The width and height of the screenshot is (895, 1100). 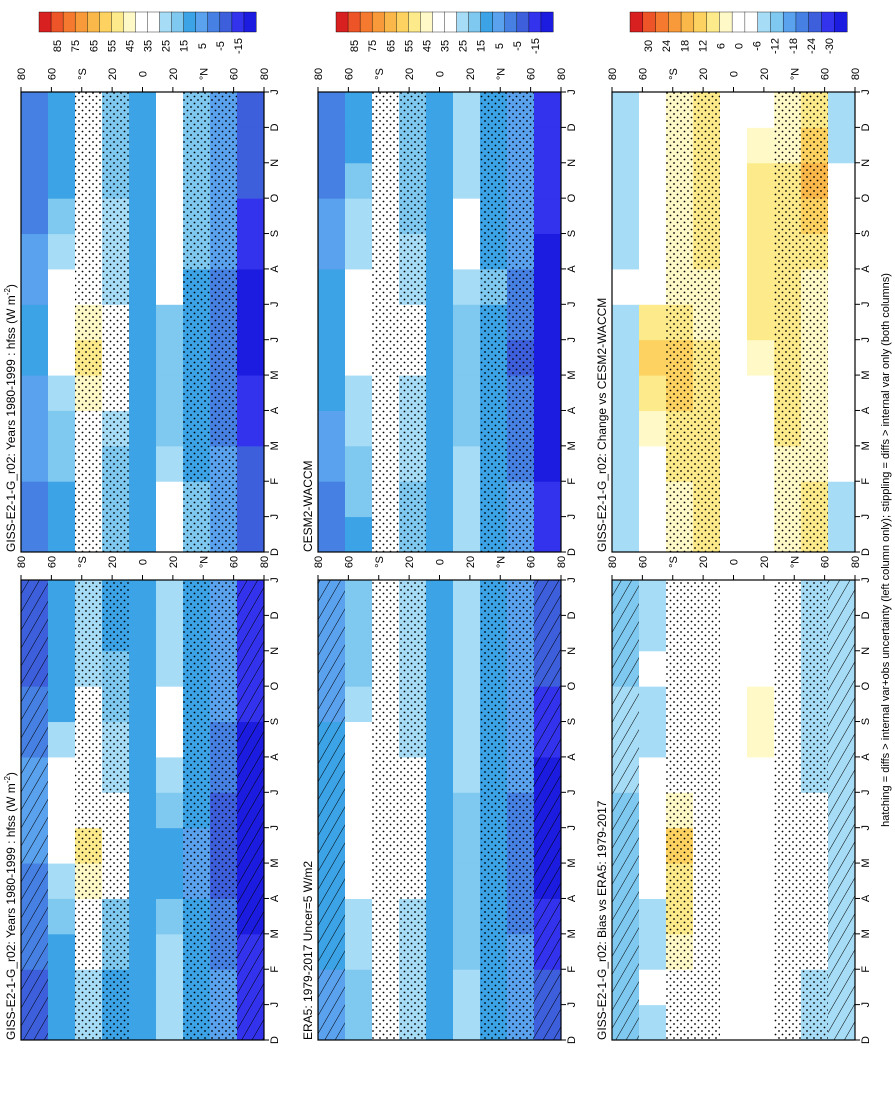 What do you see at coordinates (866, 197) in the screenshot?
I see `x-tick-label: O` at bounding box center [866, 197].